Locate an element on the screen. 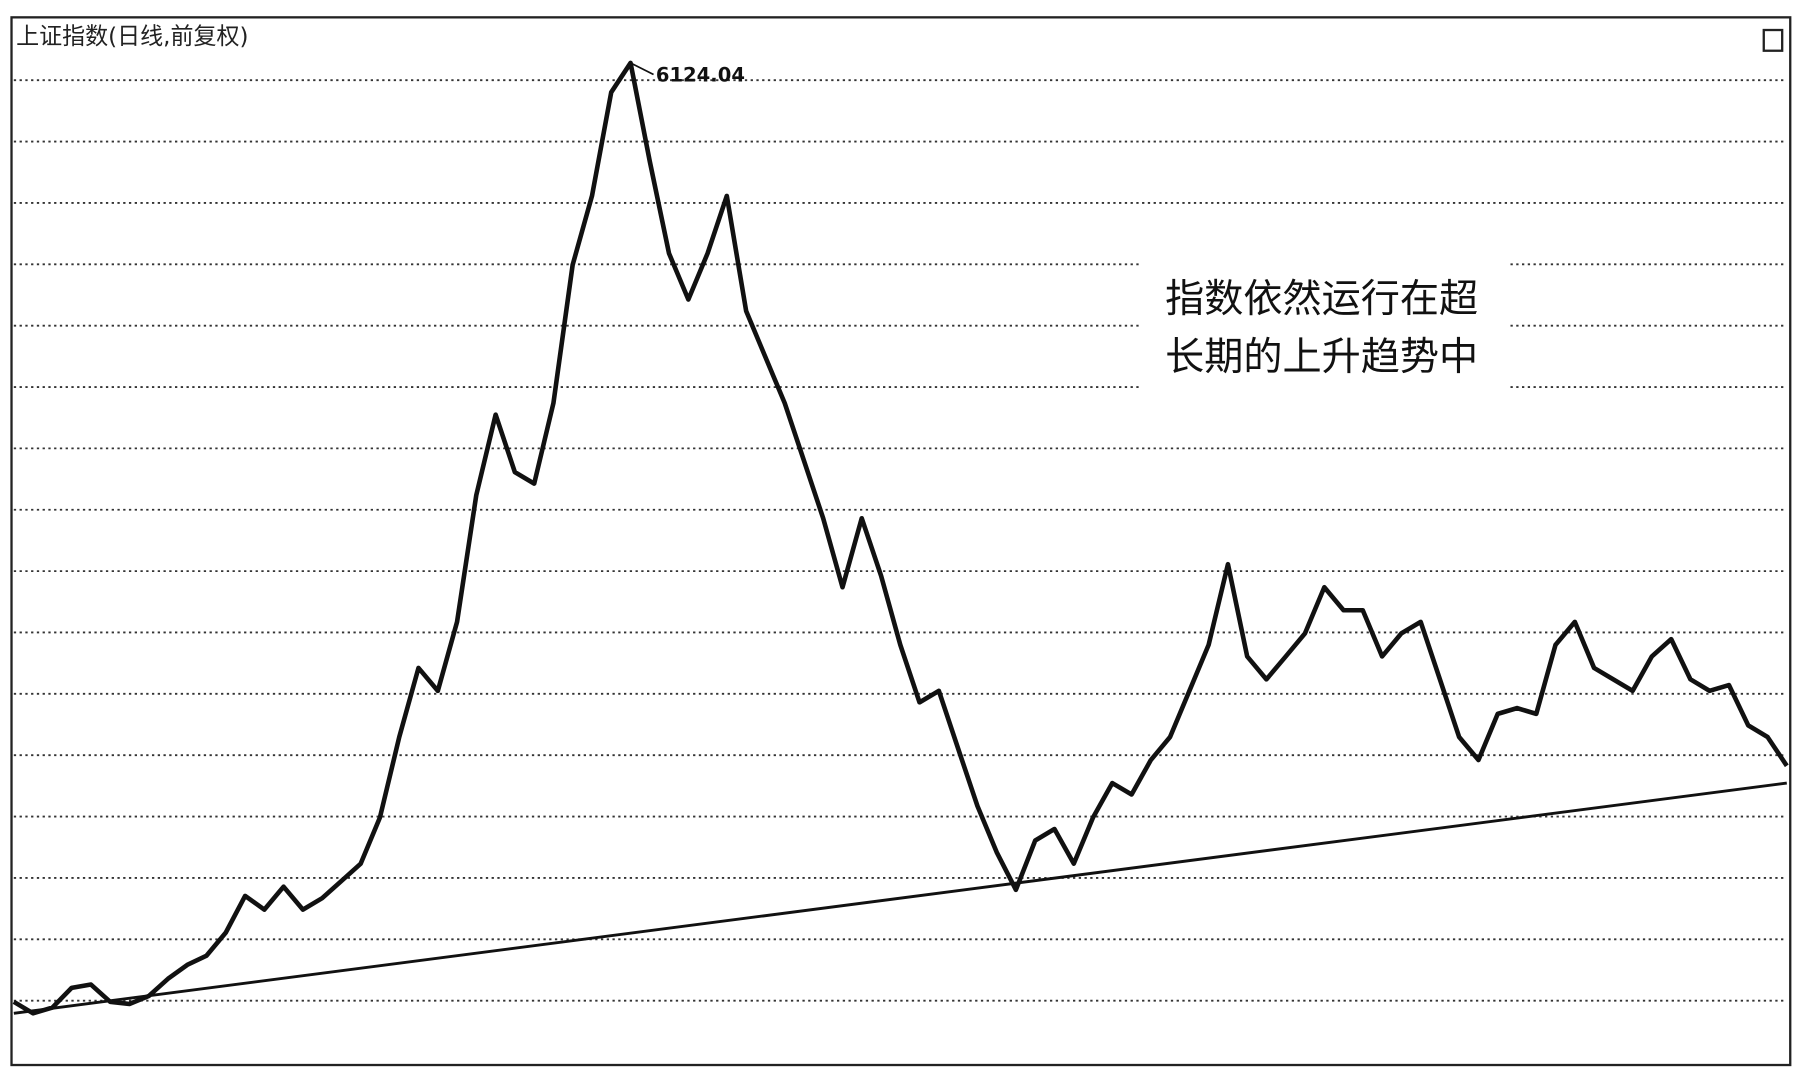  window-icon is located at coordinates (1773, 40).